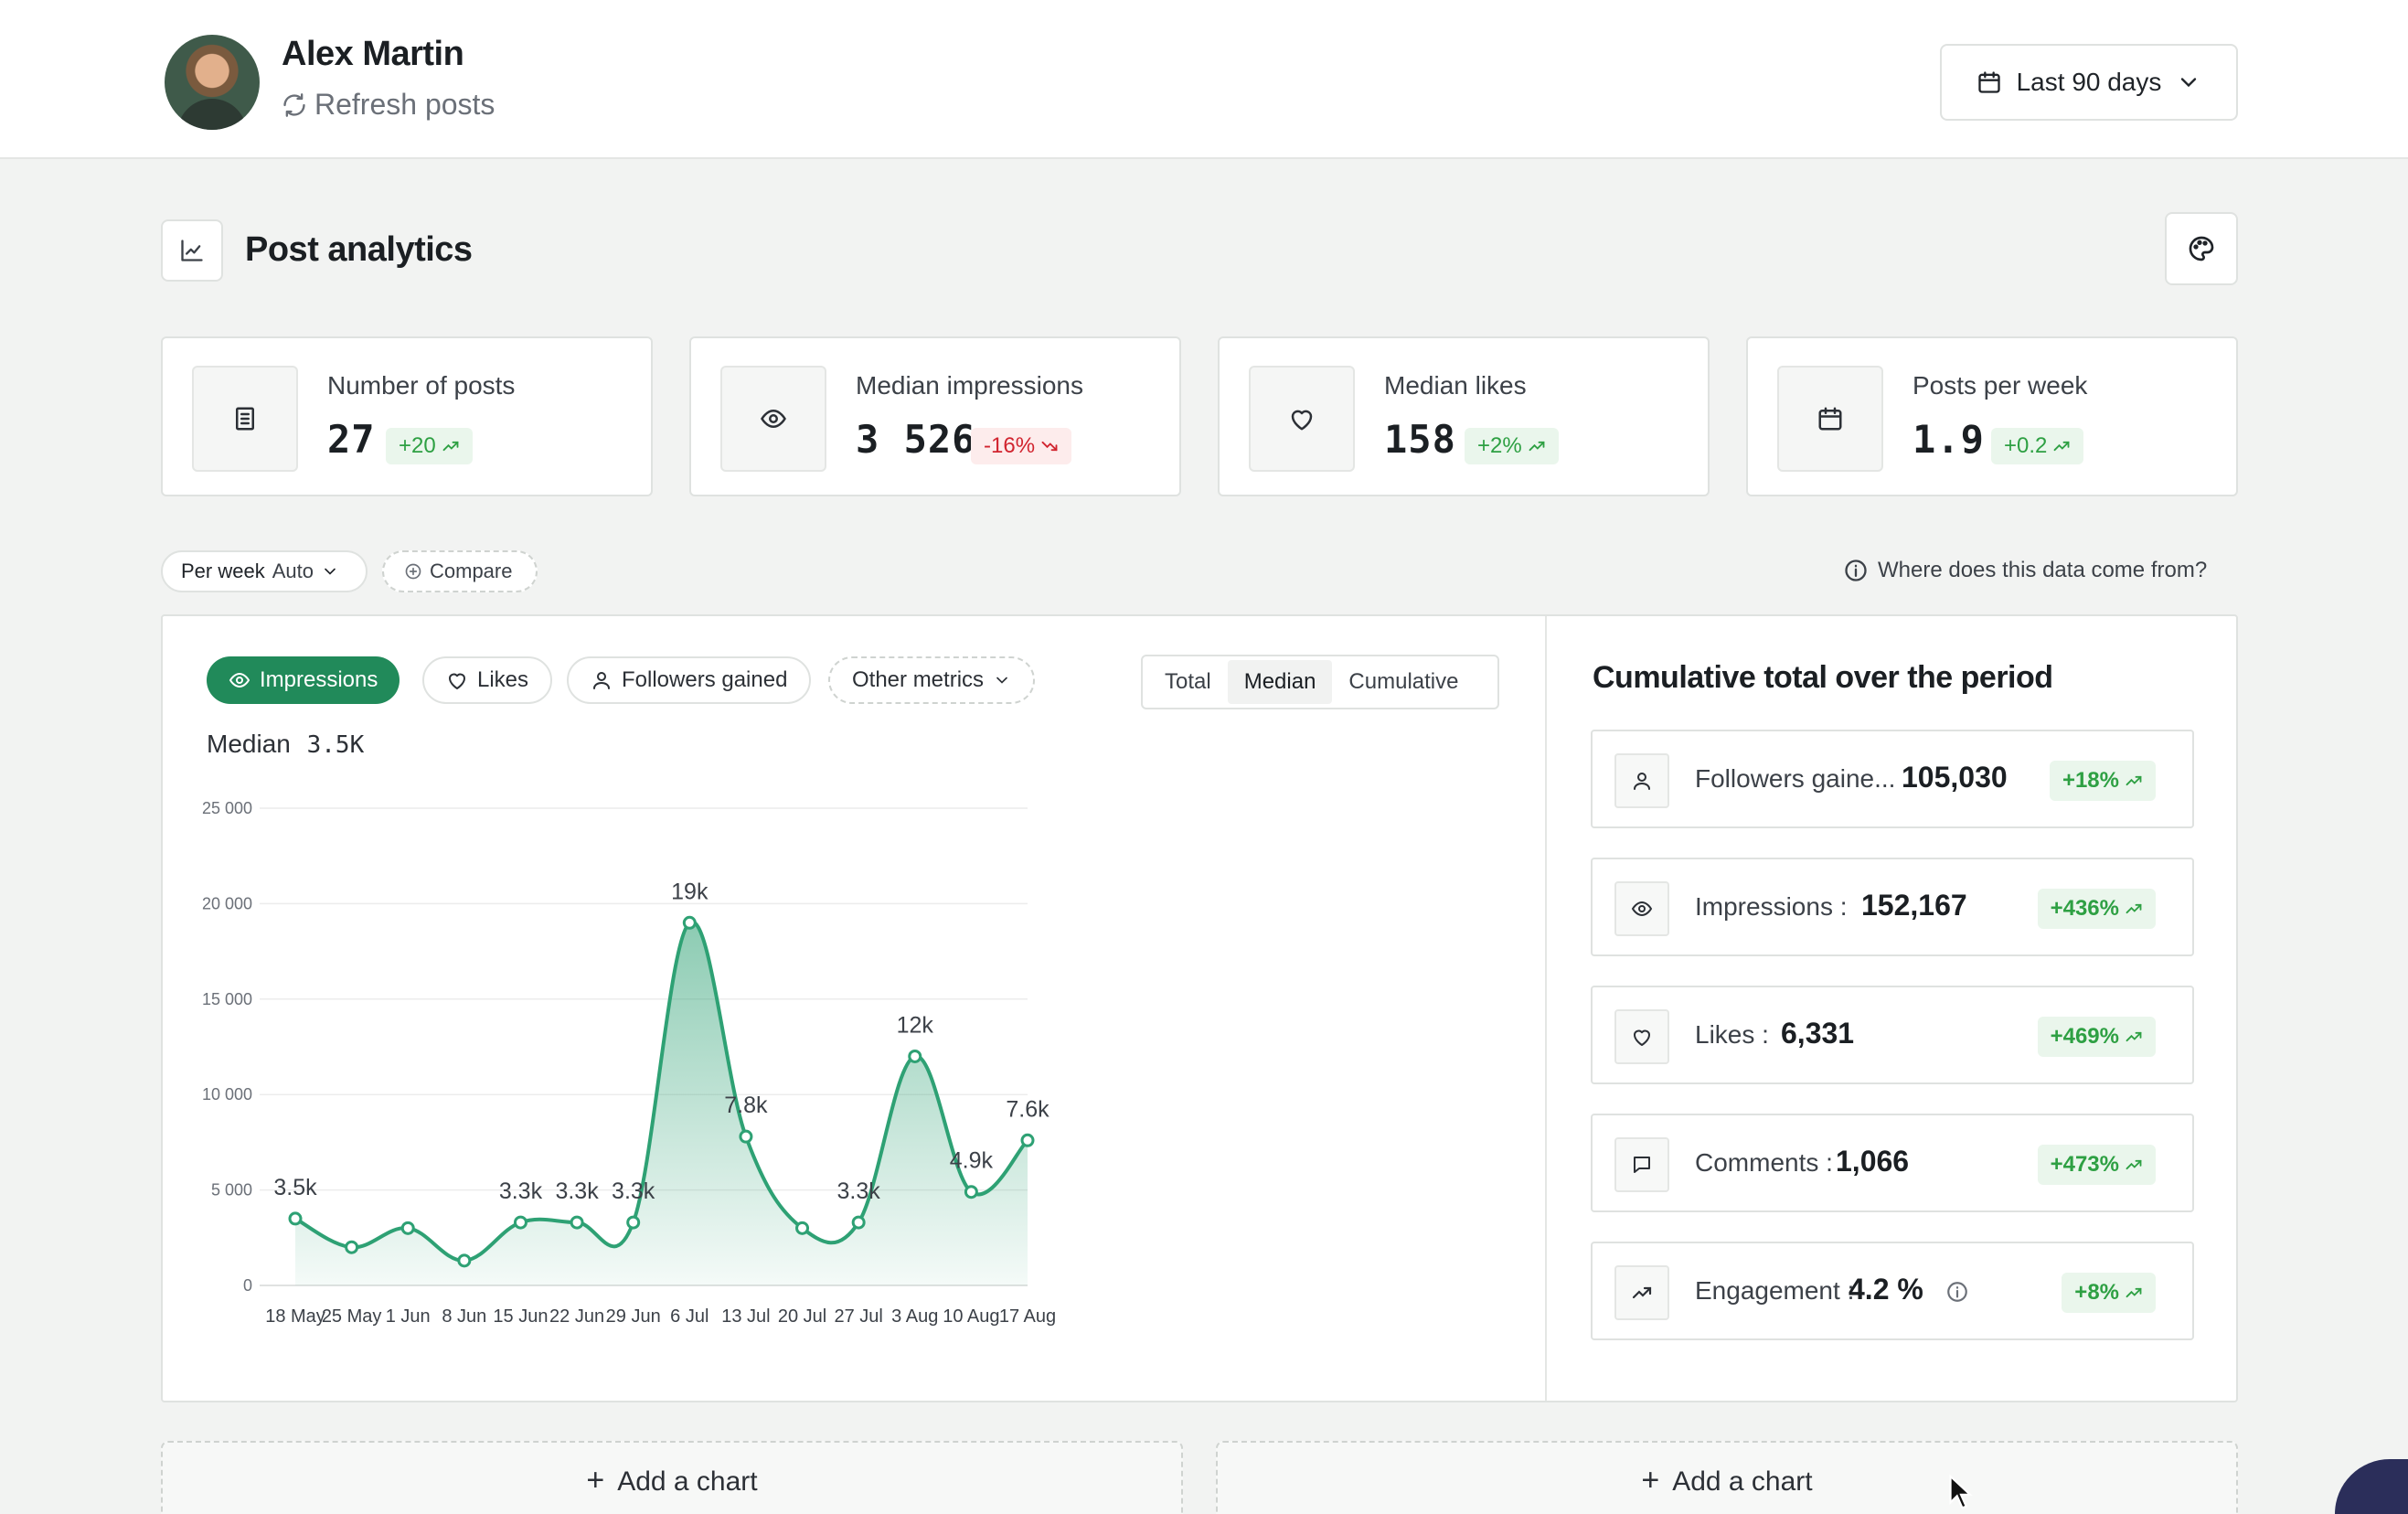 The height and width of the screenshot is (1514, 2408). What do you see at coordinates (245, 419) in the screenshot?
I see `document-icon` at bounding box center [245, 419].